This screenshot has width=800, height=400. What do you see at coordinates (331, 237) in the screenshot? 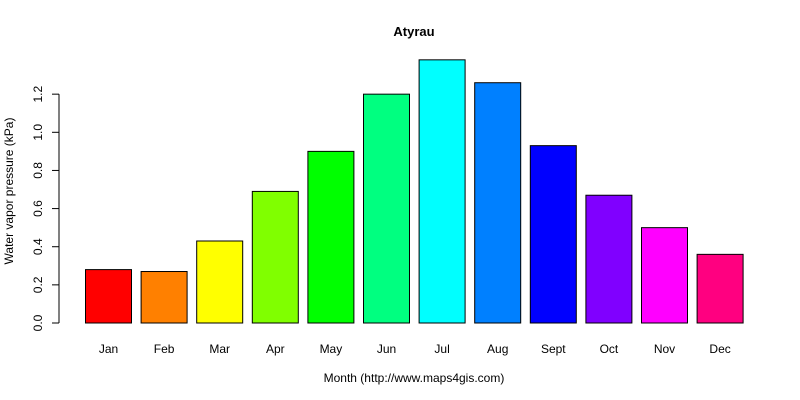
I see `bar-may` at bounding box center [331, 237].